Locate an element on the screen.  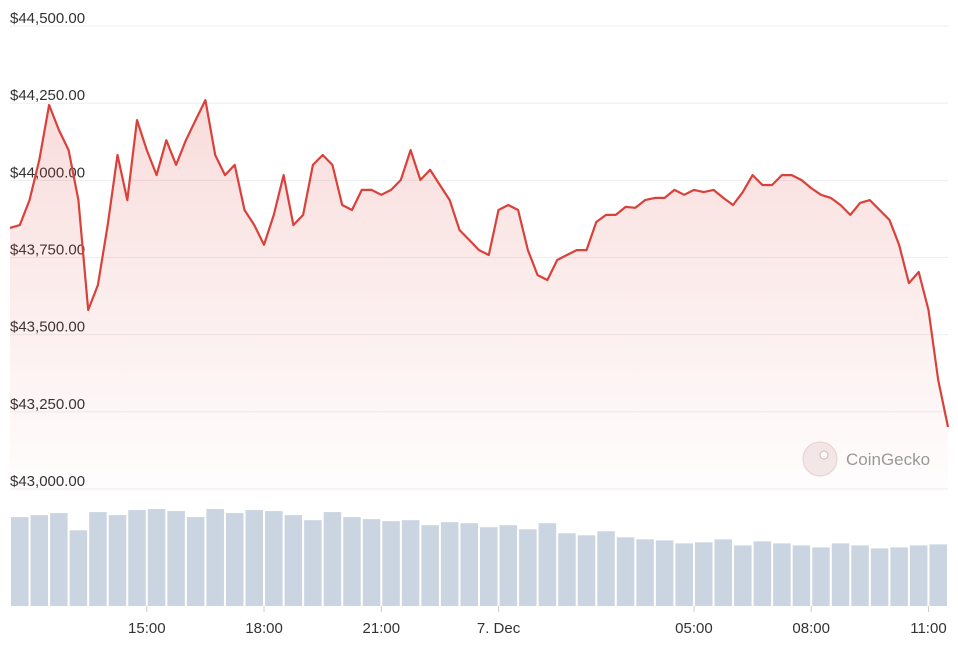
x-tick-label: 21:00 is located at coordinates (382, 628).